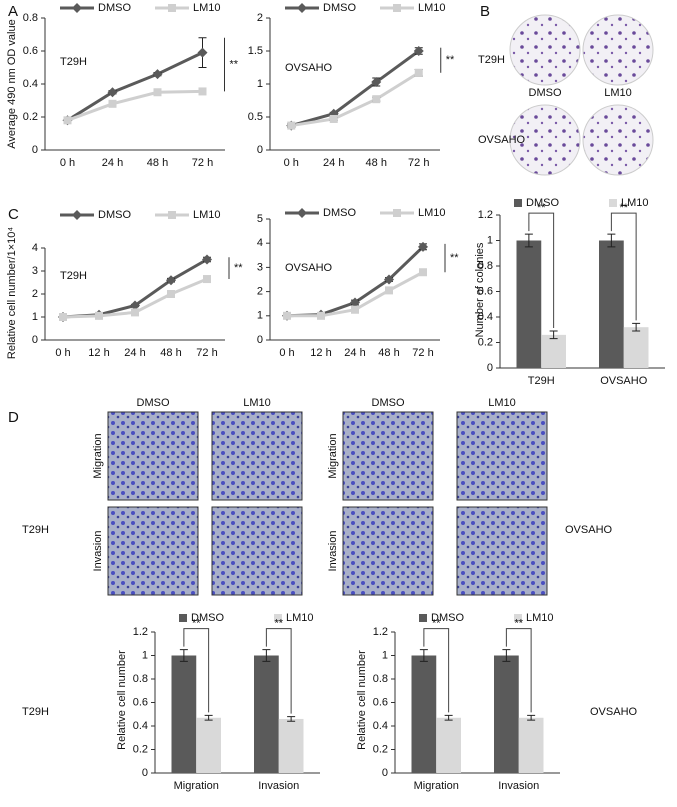 The height and width of the screenshot is (807, 677). Describe the element at coordinates (30, 51) in the screenshot. I see `y-tick-label: 0.6` at that location.